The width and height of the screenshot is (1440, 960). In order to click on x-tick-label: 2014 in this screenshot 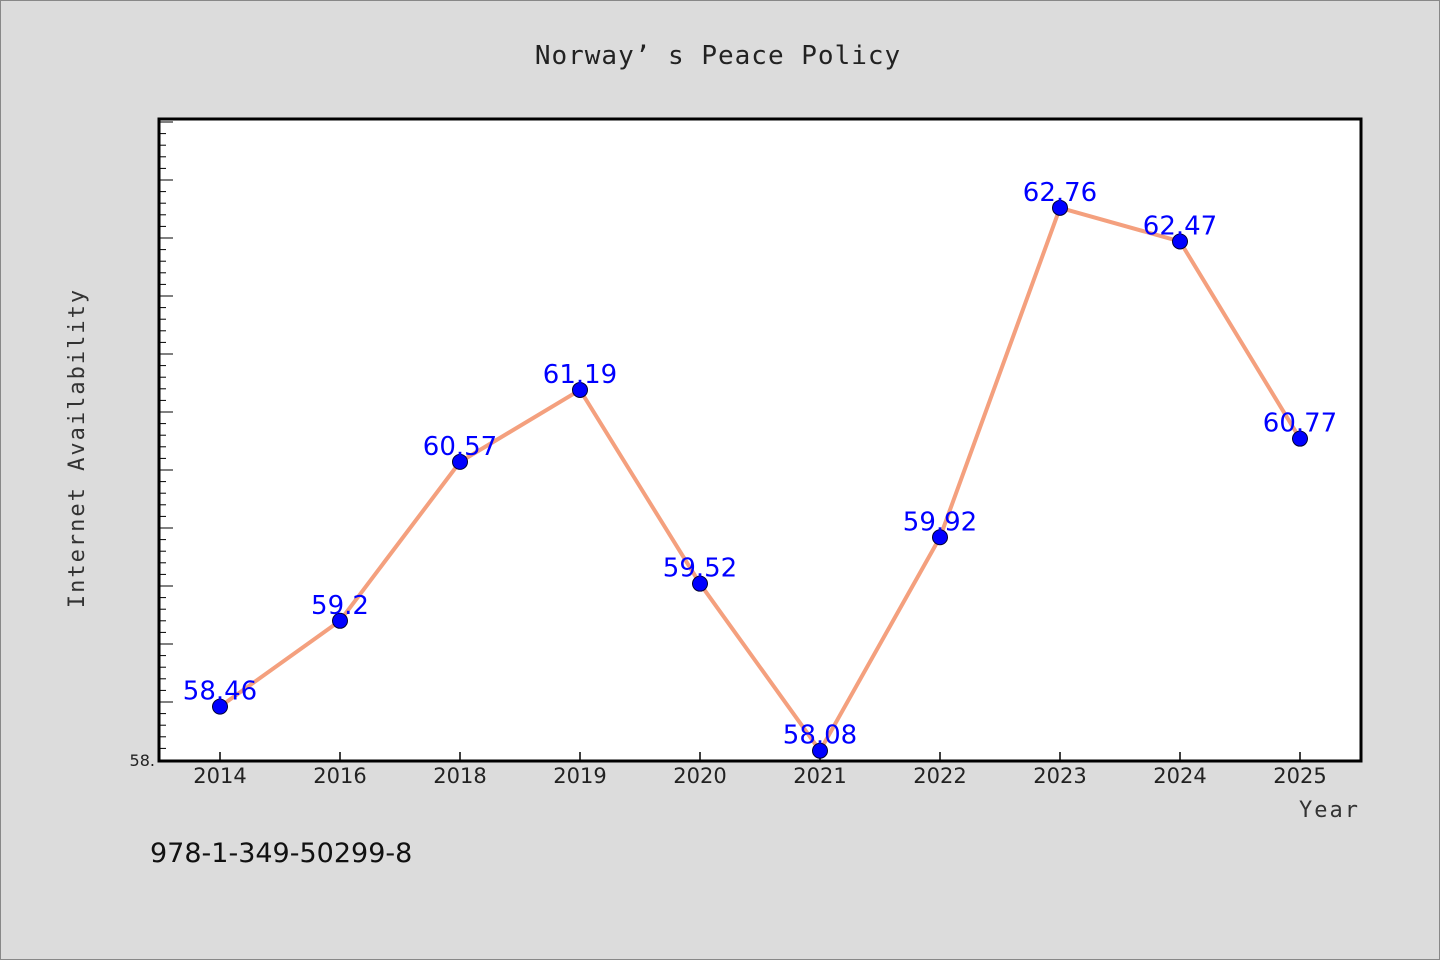, I will do `click(219, 776)`.